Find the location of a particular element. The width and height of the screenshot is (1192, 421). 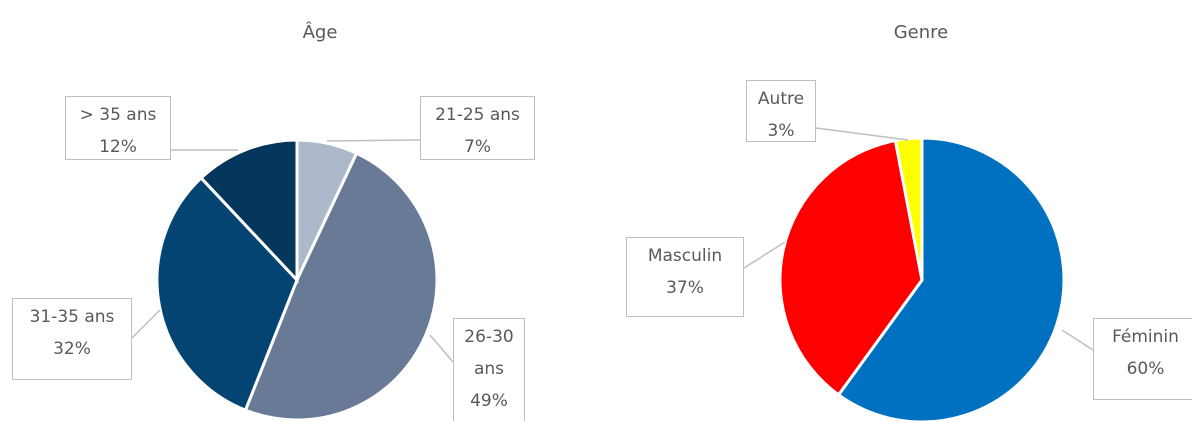

data-label: 26-30 ans 49% is located at coordinates (489, 369).